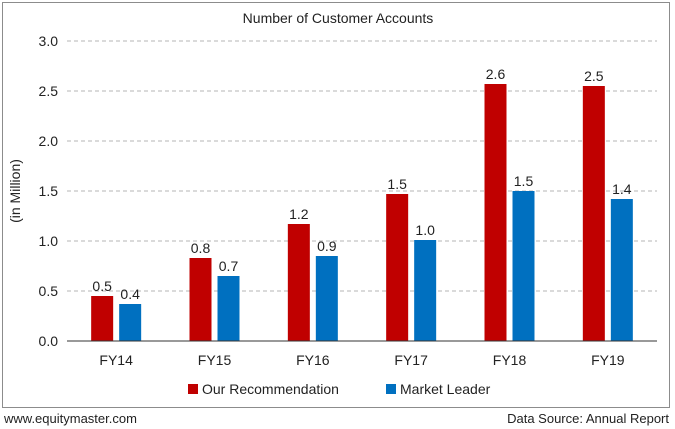  What do you see at coordinates (49, 291) in the screenshot?
I see `y-tick-label: 0.5` at bounding box center [49, 291].